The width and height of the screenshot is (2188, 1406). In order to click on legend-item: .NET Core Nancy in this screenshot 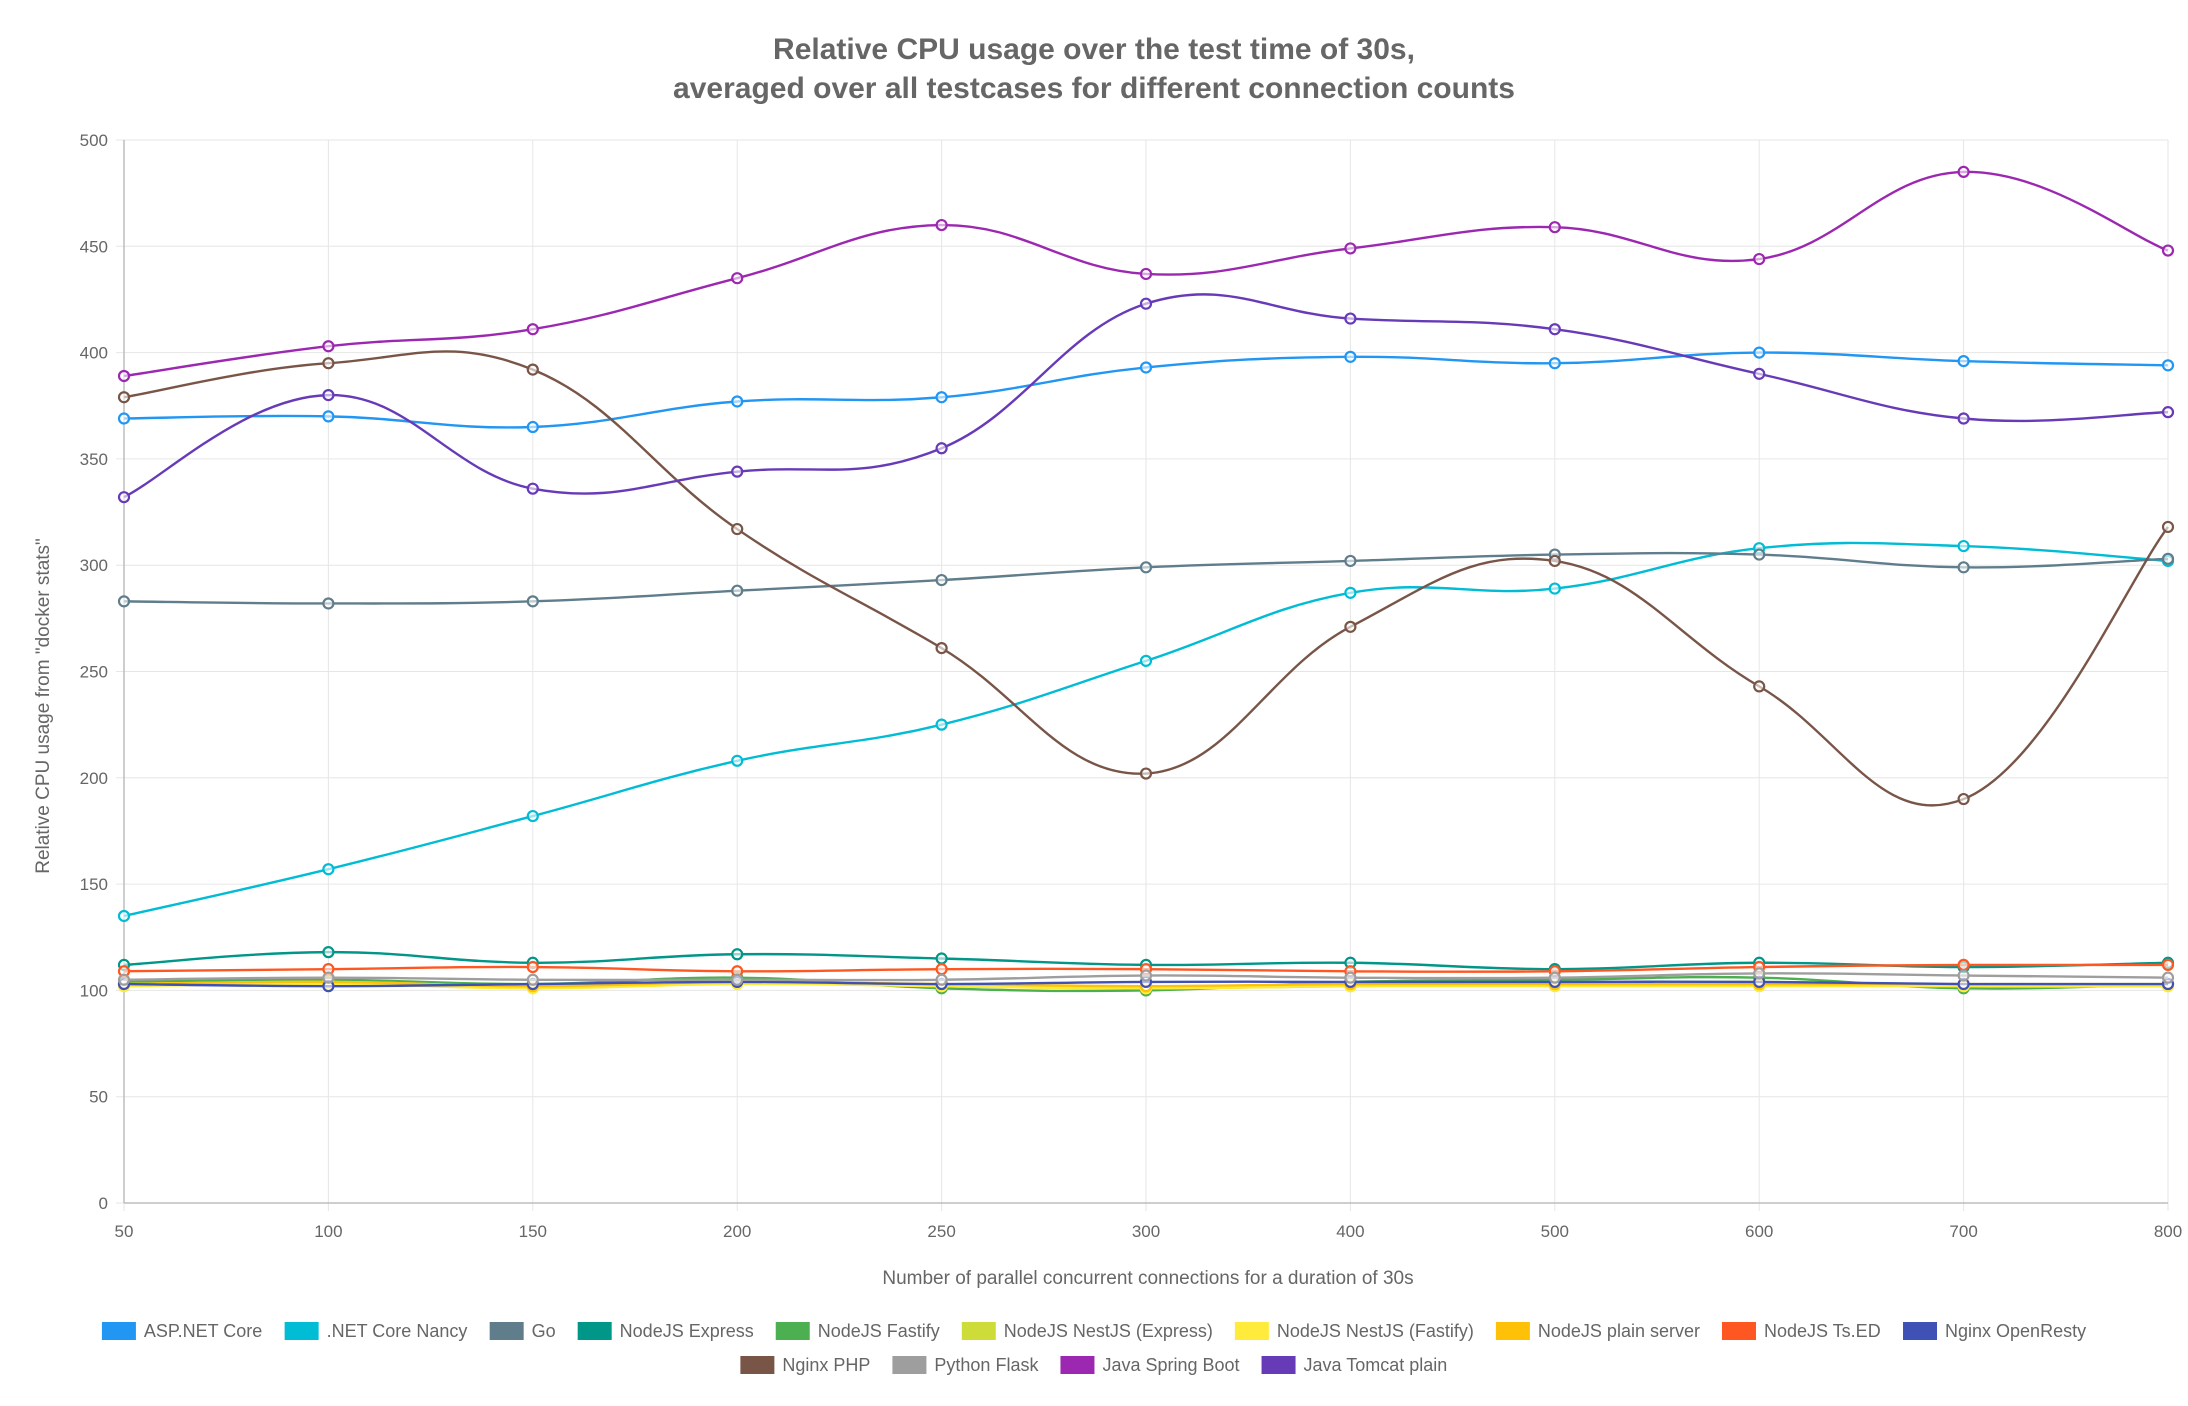, I will do `click(376, 1331)`.